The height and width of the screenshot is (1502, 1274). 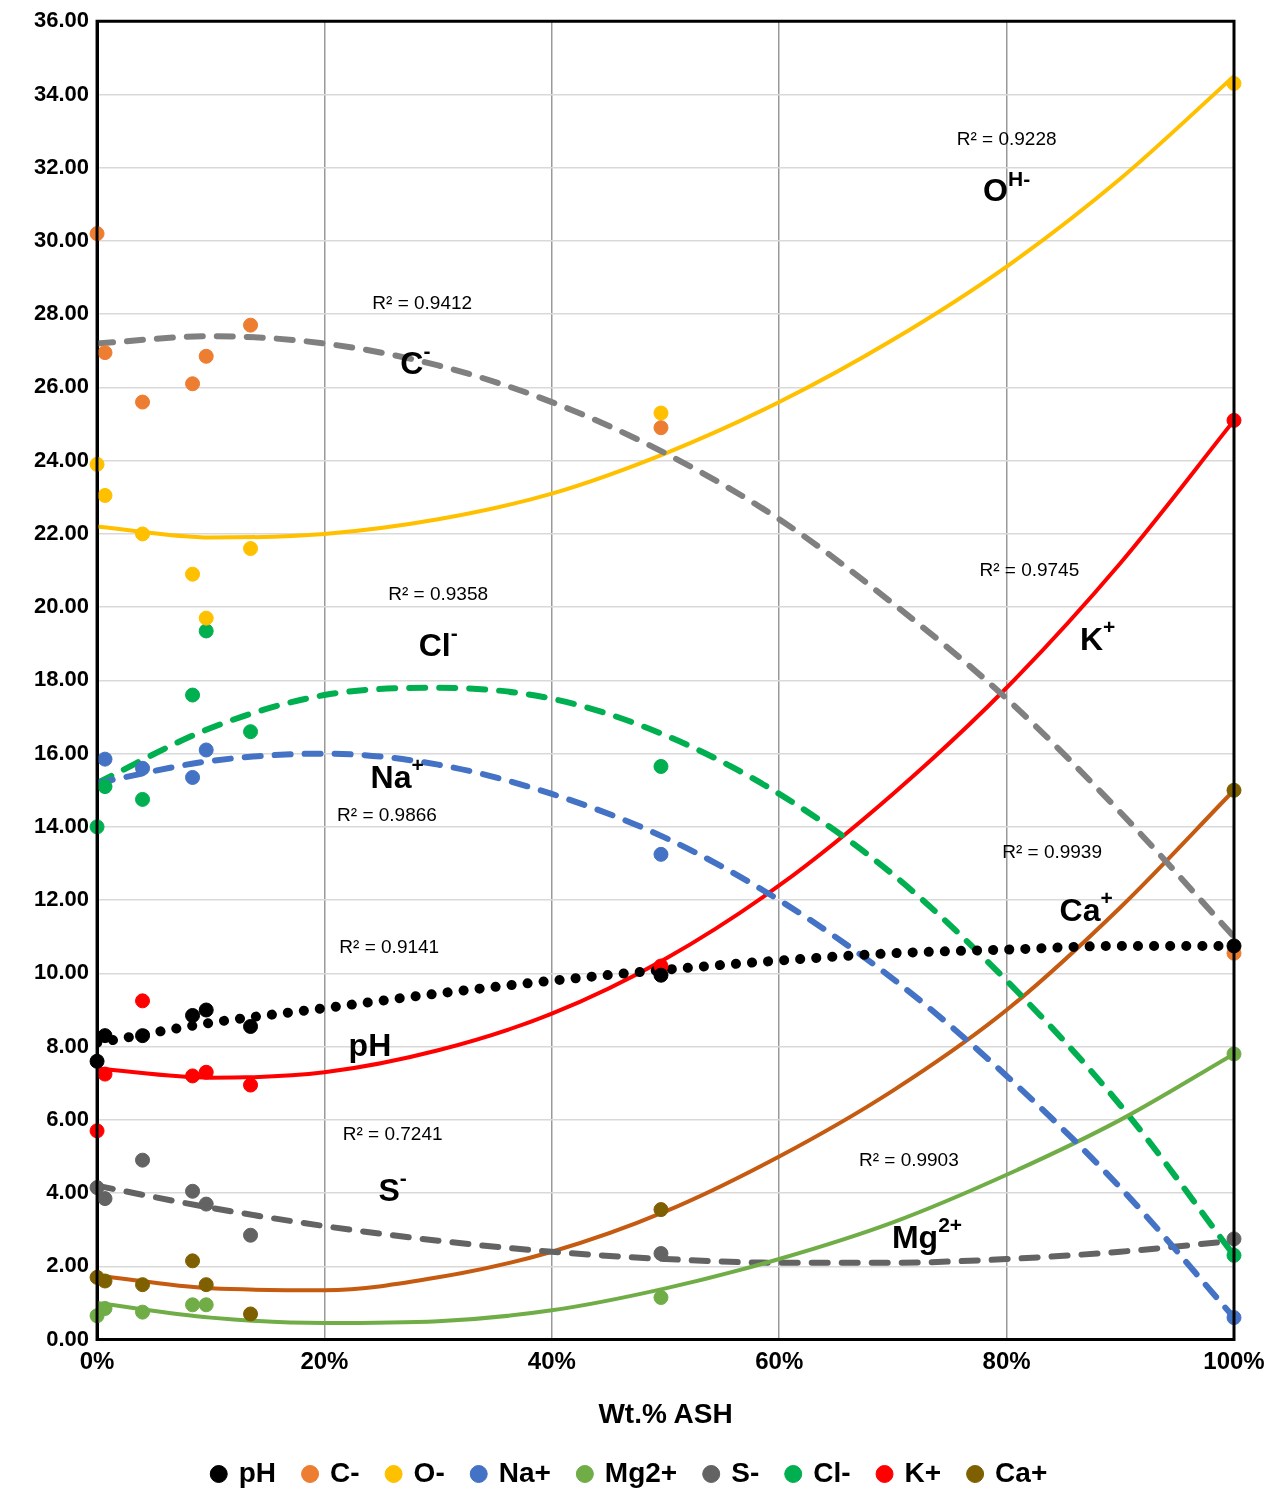 I want to click on annotation: R² = 0.9745, so click(x=1029, y=570).